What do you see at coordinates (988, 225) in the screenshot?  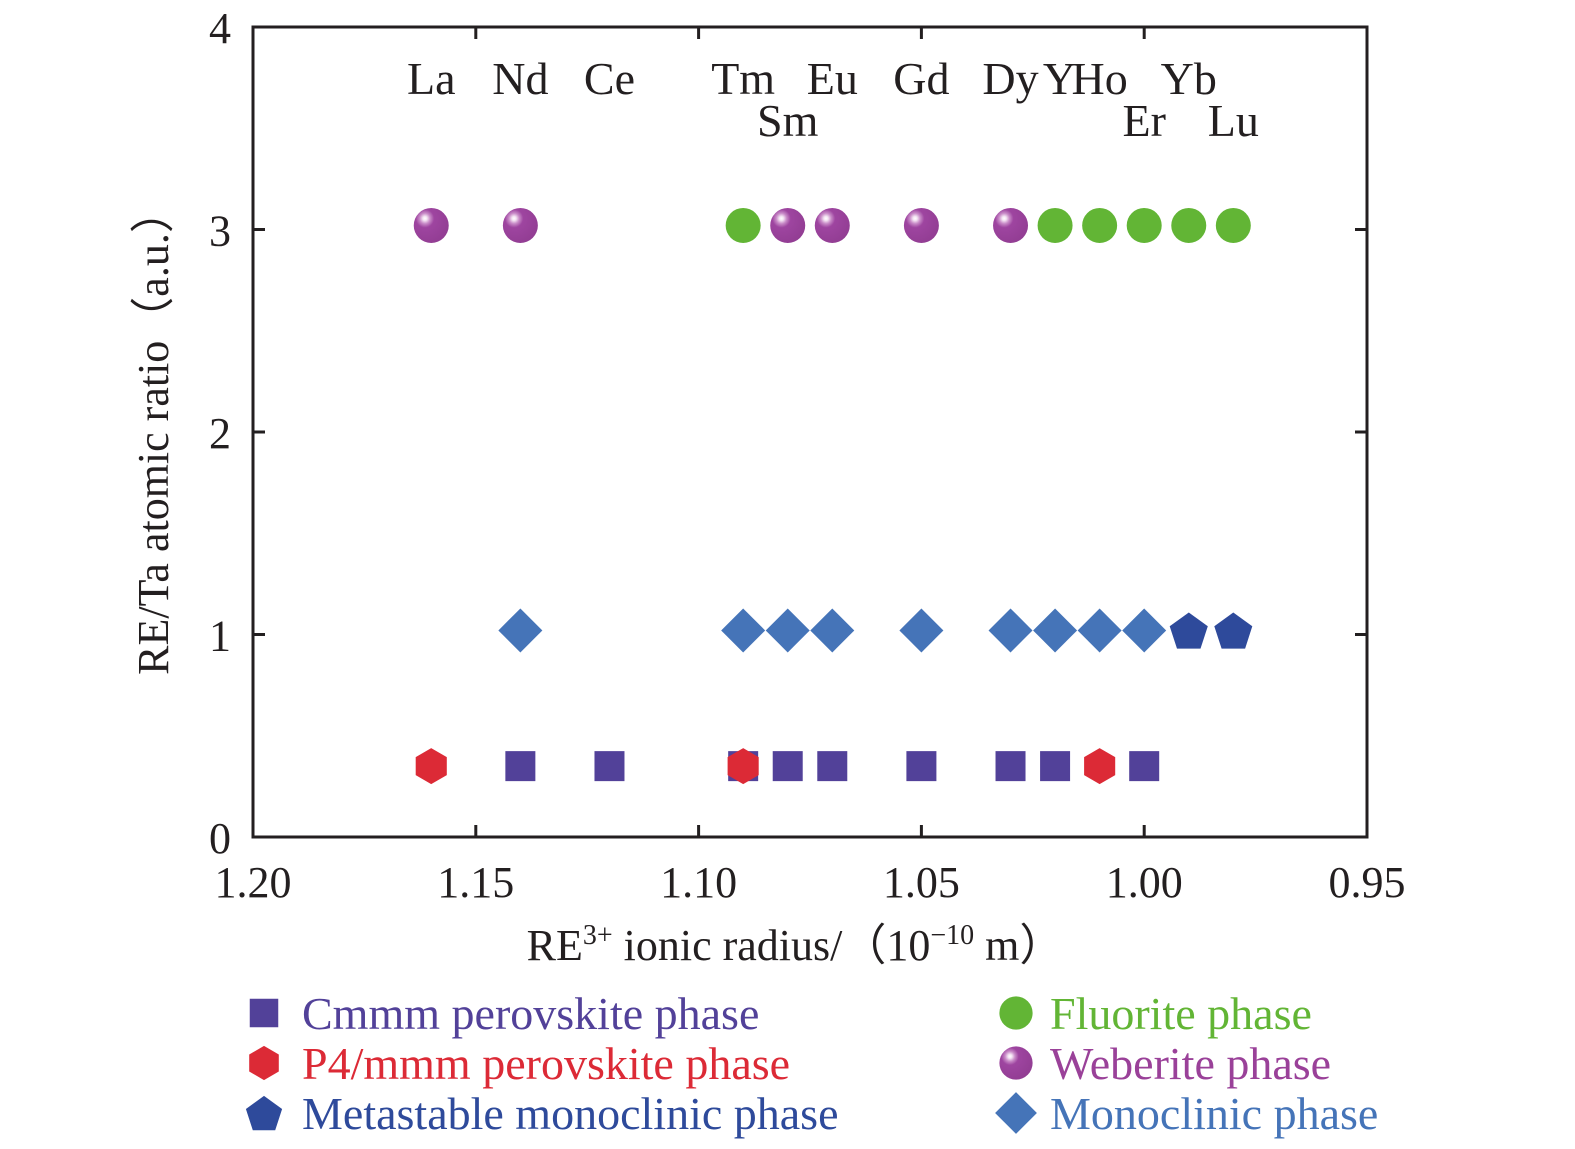 I see `series-circle` at bounding box center [988, 225].